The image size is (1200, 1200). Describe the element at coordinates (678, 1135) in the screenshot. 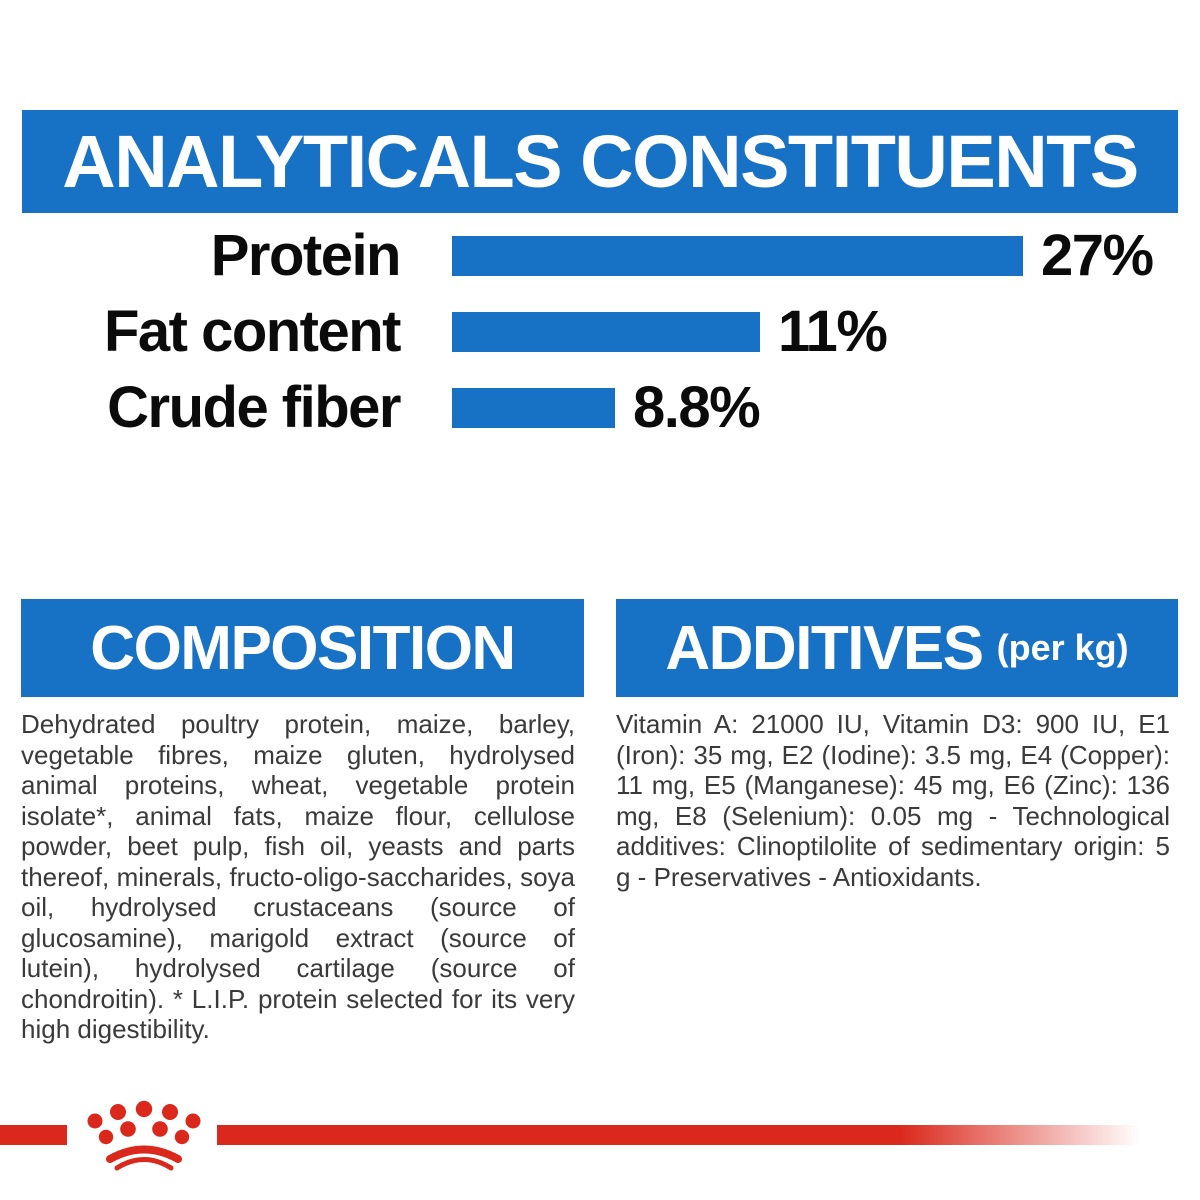

I see `footer-red-rule-right` at that location.